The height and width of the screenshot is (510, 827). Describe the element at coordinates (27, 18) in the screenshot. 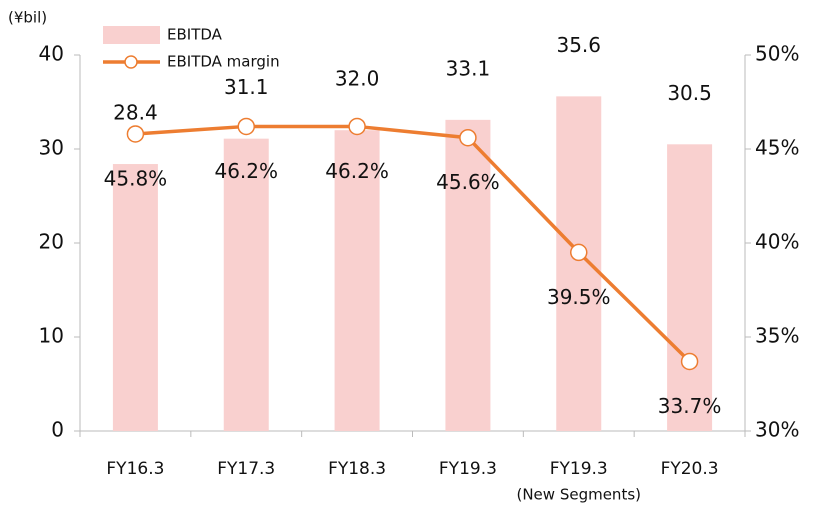

I see `y-axis-label: (¥bil)` at that location.